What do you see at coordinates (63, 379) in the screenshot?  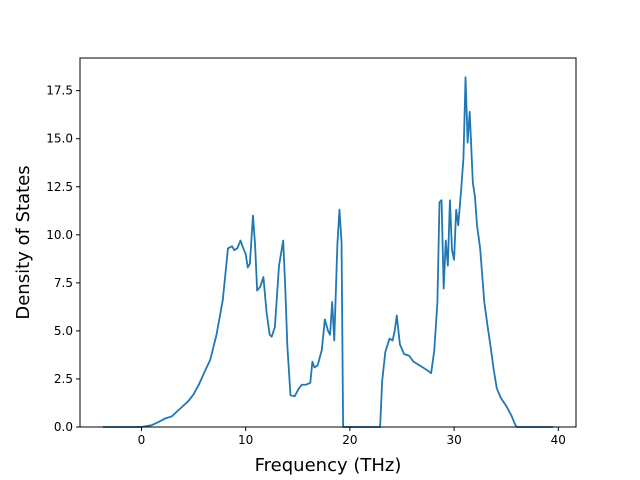 I see `y-tick-label: 2.5` at bounding box center [63, 379].